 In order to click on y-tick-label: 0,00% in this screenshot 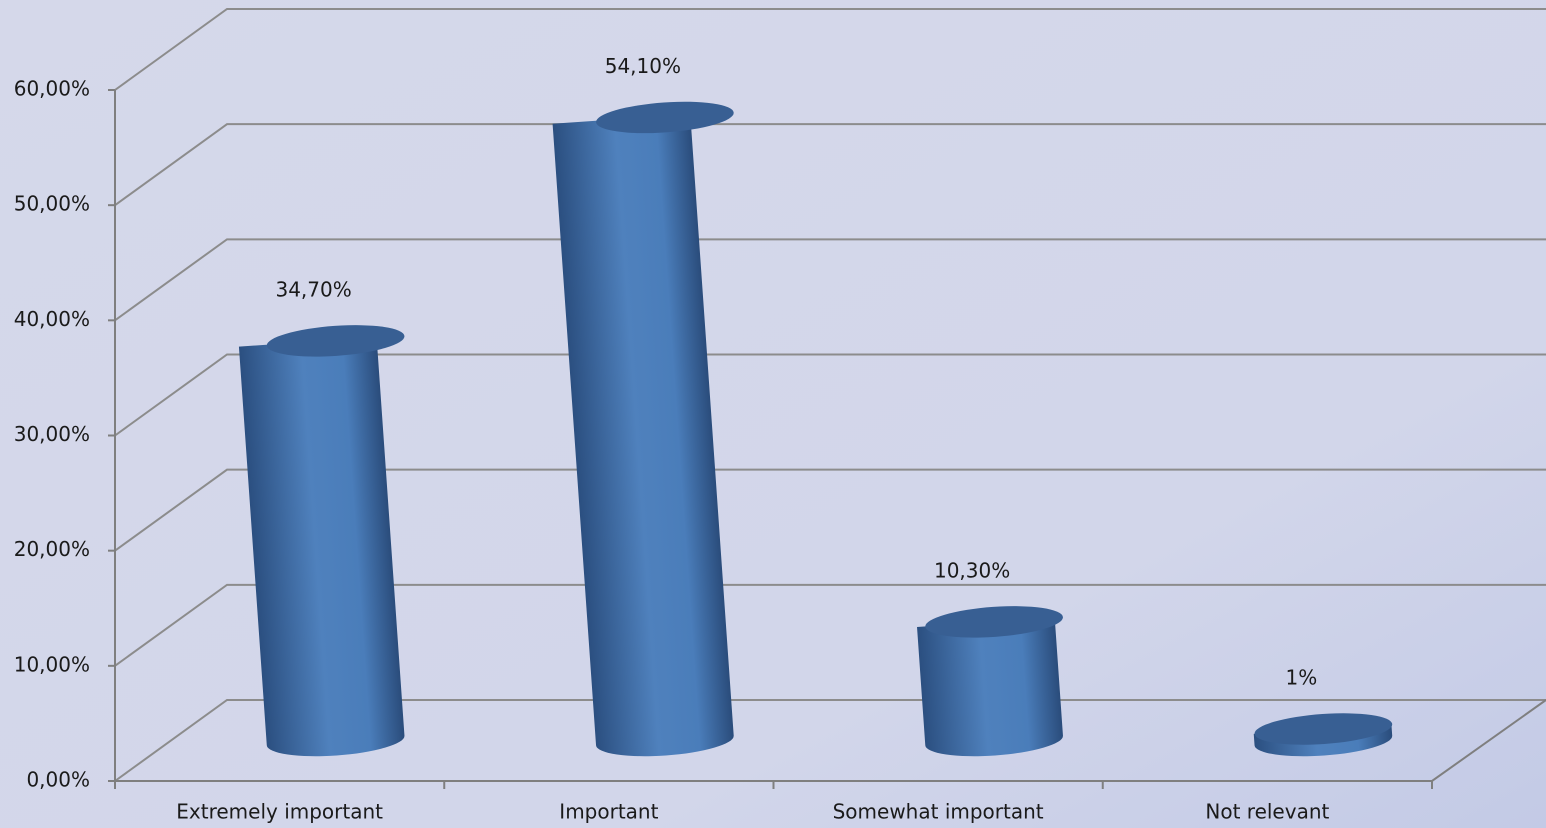, I will do `click(58, 780)`.